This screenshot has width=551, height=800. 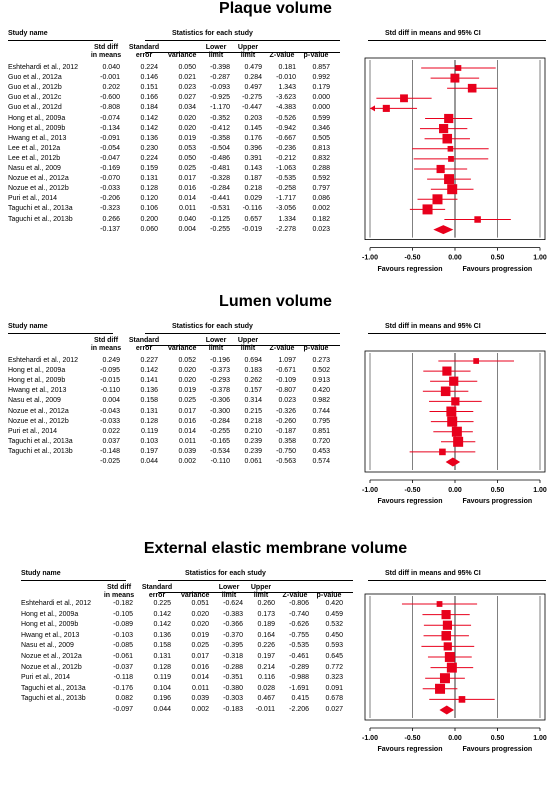 What do you see at coordinates (287, 67) in the screenshot?
I see `table-cell: 0.181` at bounding box center [287, 67].